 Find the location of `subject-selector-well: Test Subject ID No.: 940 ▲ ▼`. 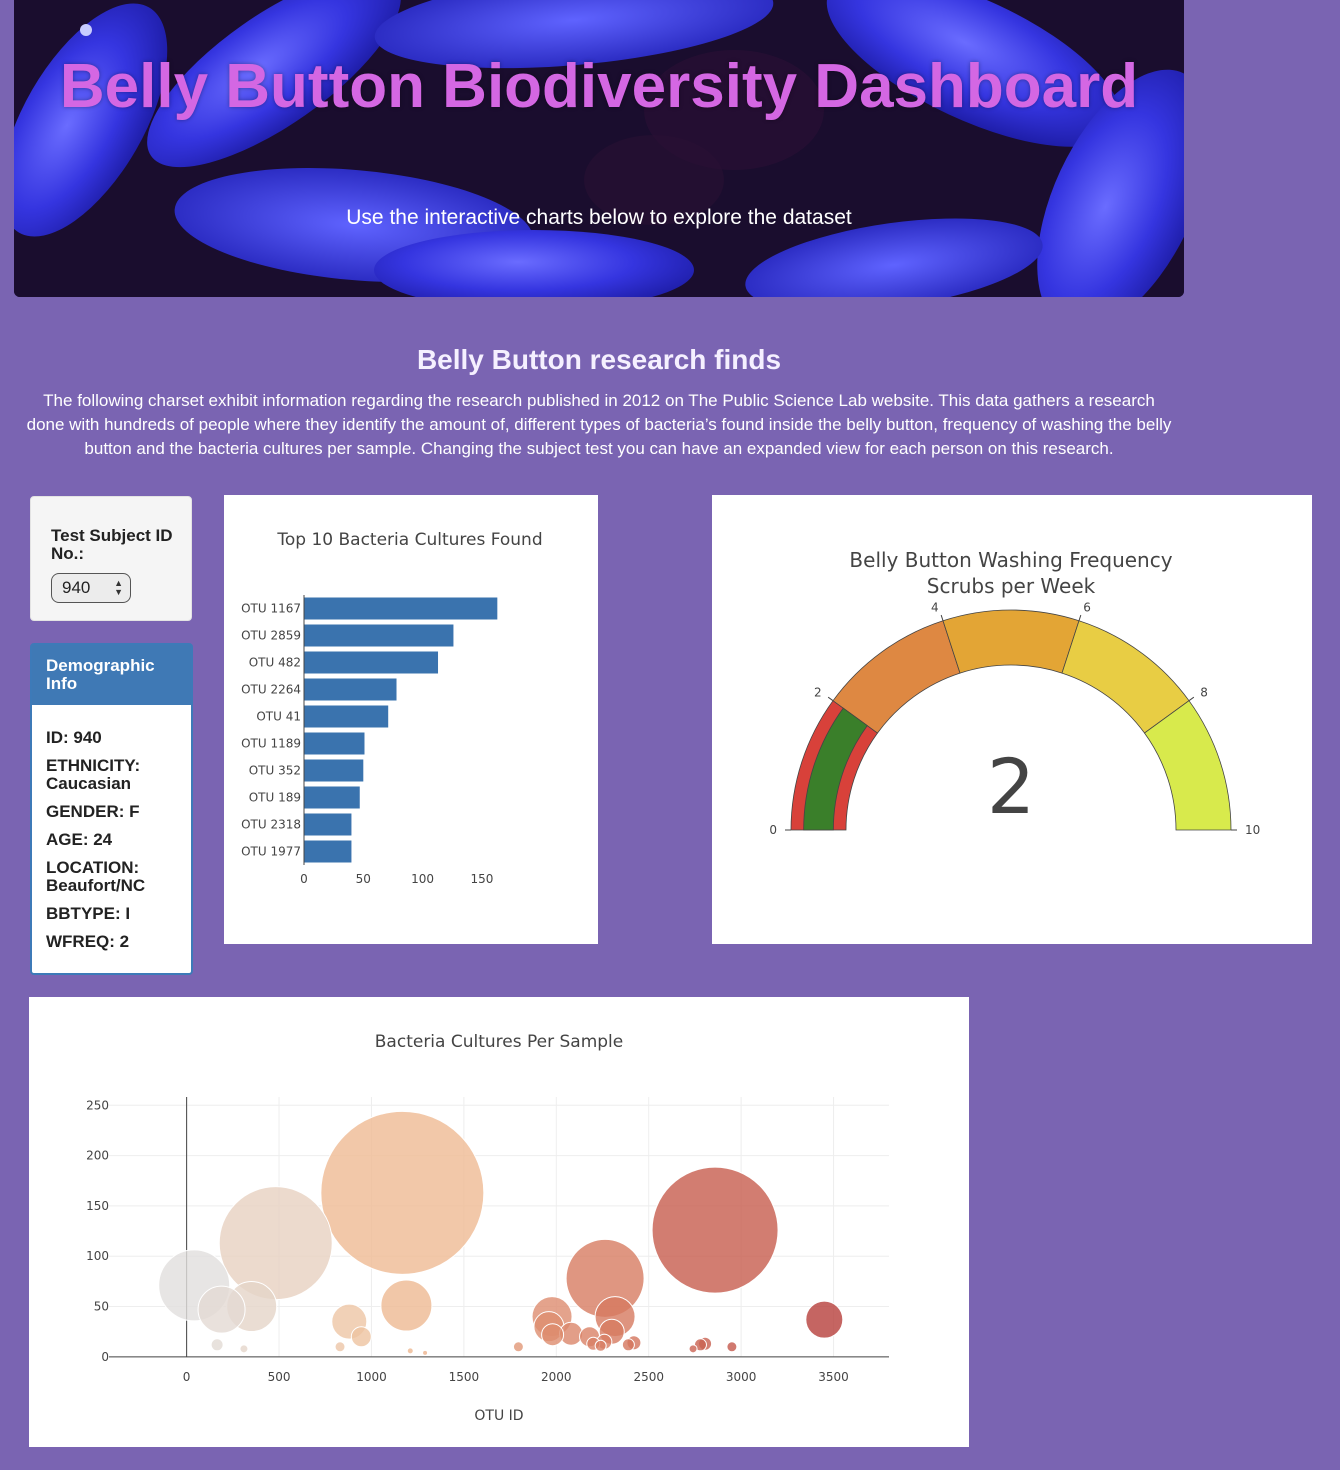

subject-selector-well: Test Subject ID No.: 940 ▲ ▼ is located at coordinates (111, 558).